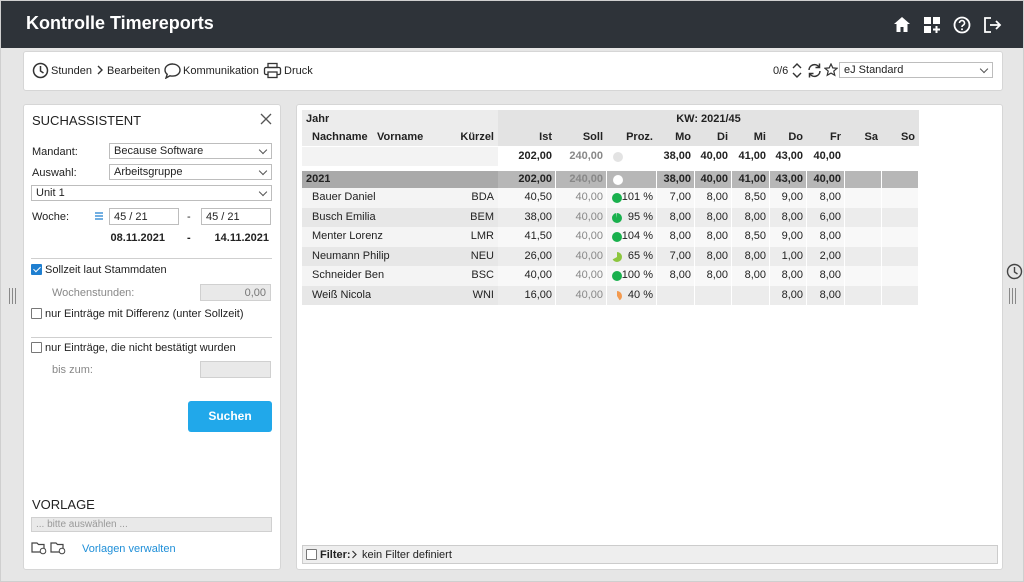 This screenshot has width=1024, height=582. I want to click on logout-icon, so click(992, 25).